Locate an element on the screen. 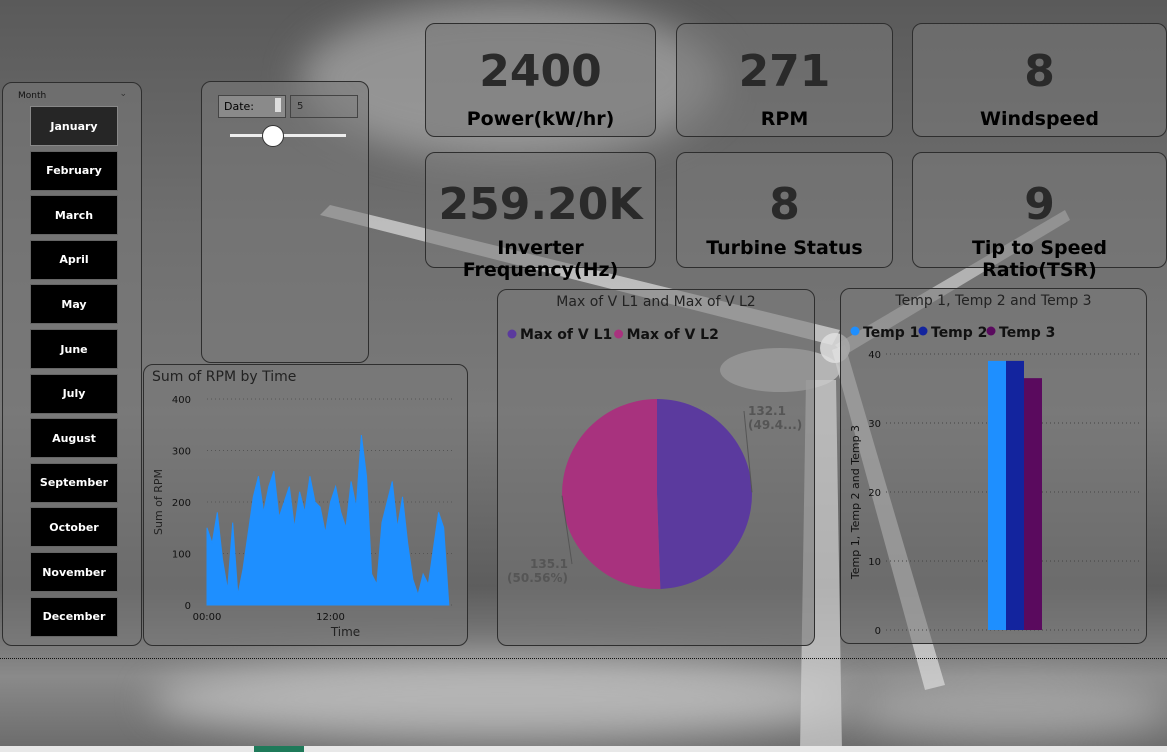  status-bar is located at coordinates (583, 749).